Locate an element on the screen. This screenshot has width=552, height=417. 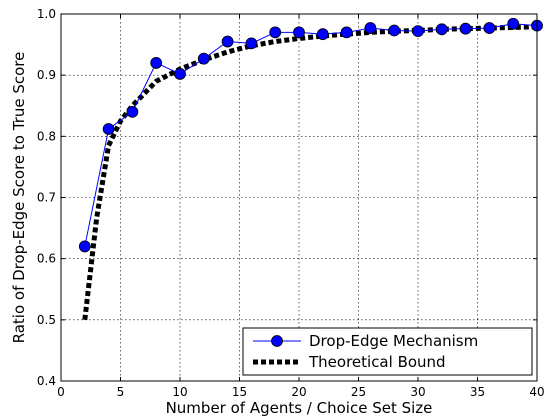
x-tick-label: 40 is located at coordinates (536, 392).